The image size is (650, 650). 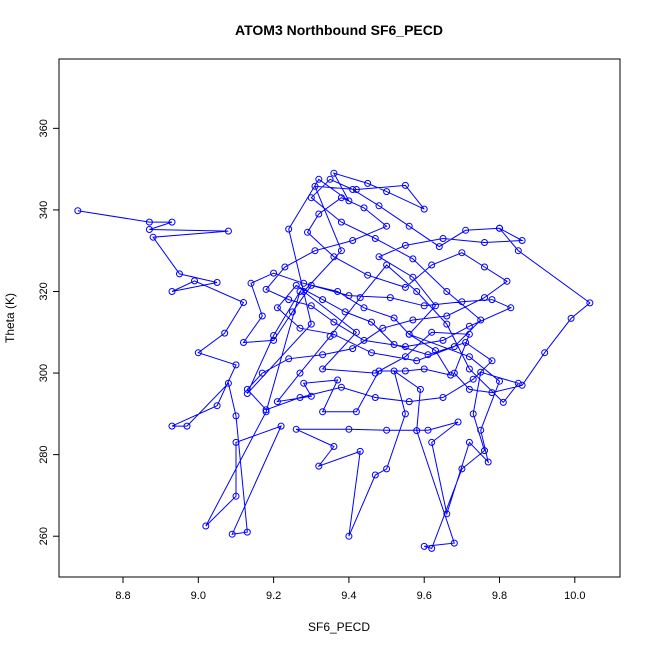 I want to click on y-axis: 260 280 300 320 340 360, so click(x=49, y=332).